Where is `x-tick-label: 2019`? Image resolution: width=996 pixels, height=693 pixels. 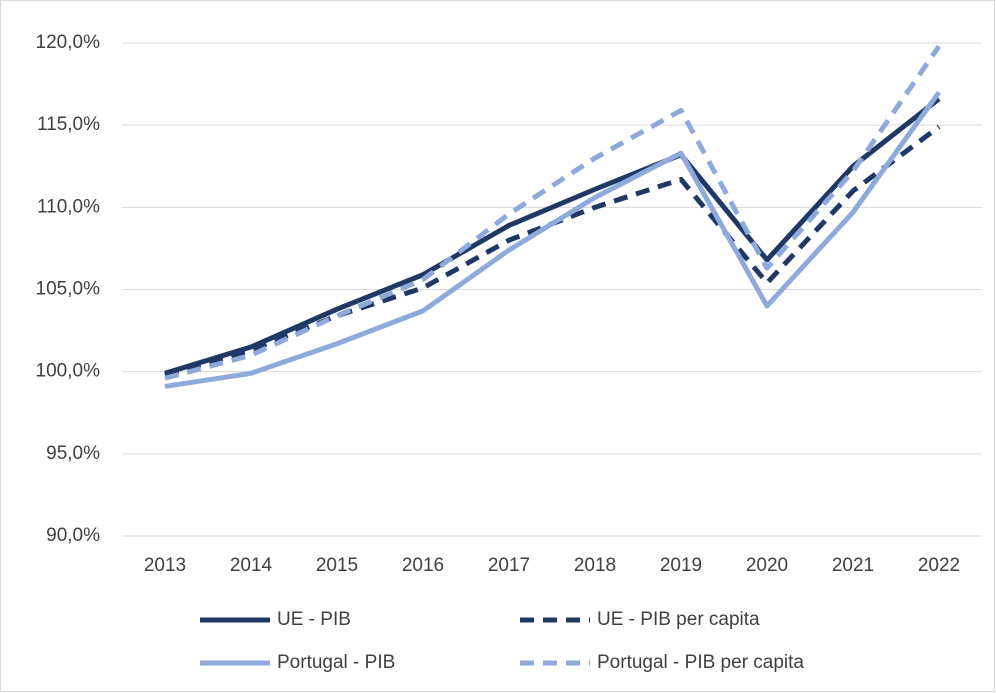 x-tick-label: 2019 is located at coordinates (681, 565).